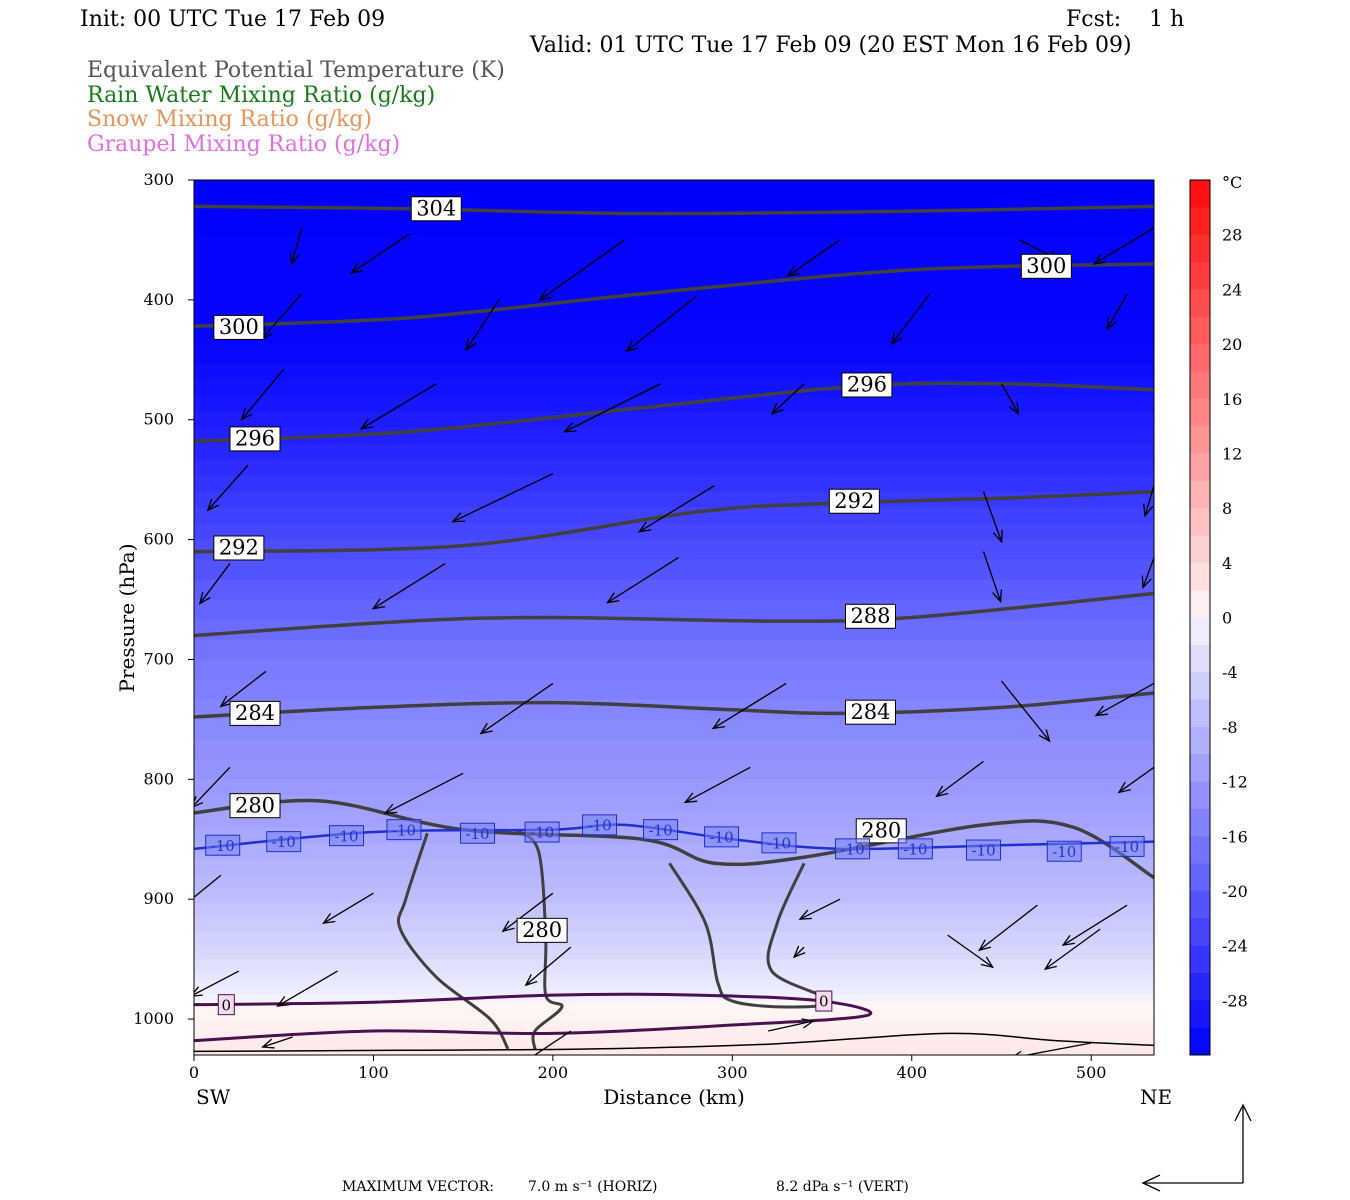  What do you see at coordinates (226, 1005) in the screenshot?
I see `zero-line-label: 0` at bounding box center [226, 1005].